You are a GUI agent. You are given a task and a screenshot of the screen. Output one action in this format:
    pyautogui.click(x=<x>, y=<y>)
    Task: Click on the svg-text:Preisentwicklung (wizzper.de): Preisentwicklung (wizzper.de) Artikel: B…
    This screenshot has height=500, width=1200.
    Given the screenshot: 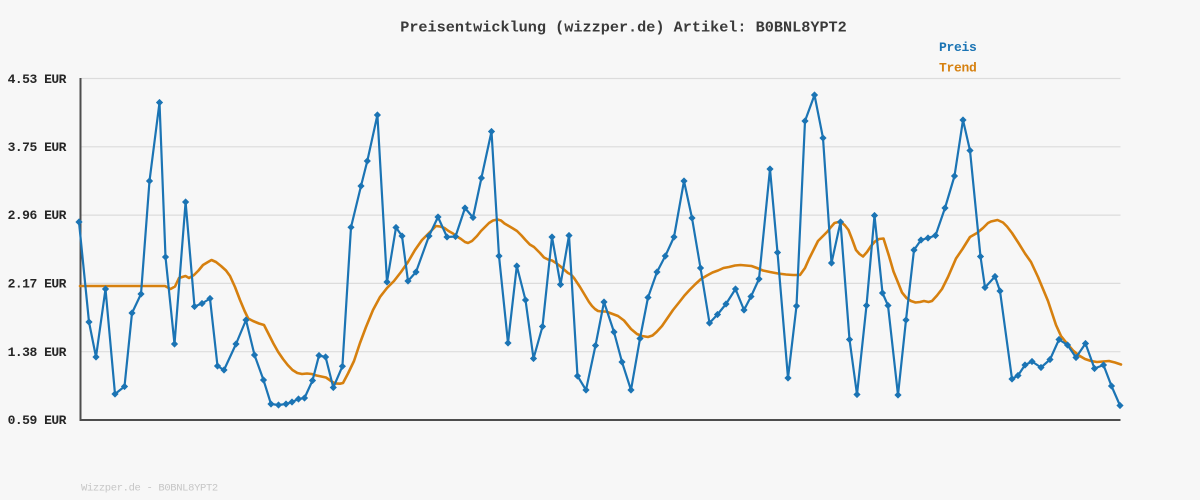 What is the action you would take?
    pyautogui.click(x=623, y=28)
    